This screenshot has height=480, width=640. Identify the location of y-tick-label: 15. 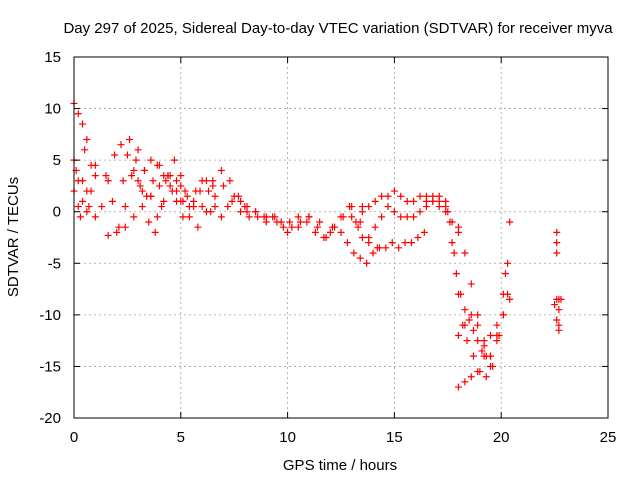
(52, 57).